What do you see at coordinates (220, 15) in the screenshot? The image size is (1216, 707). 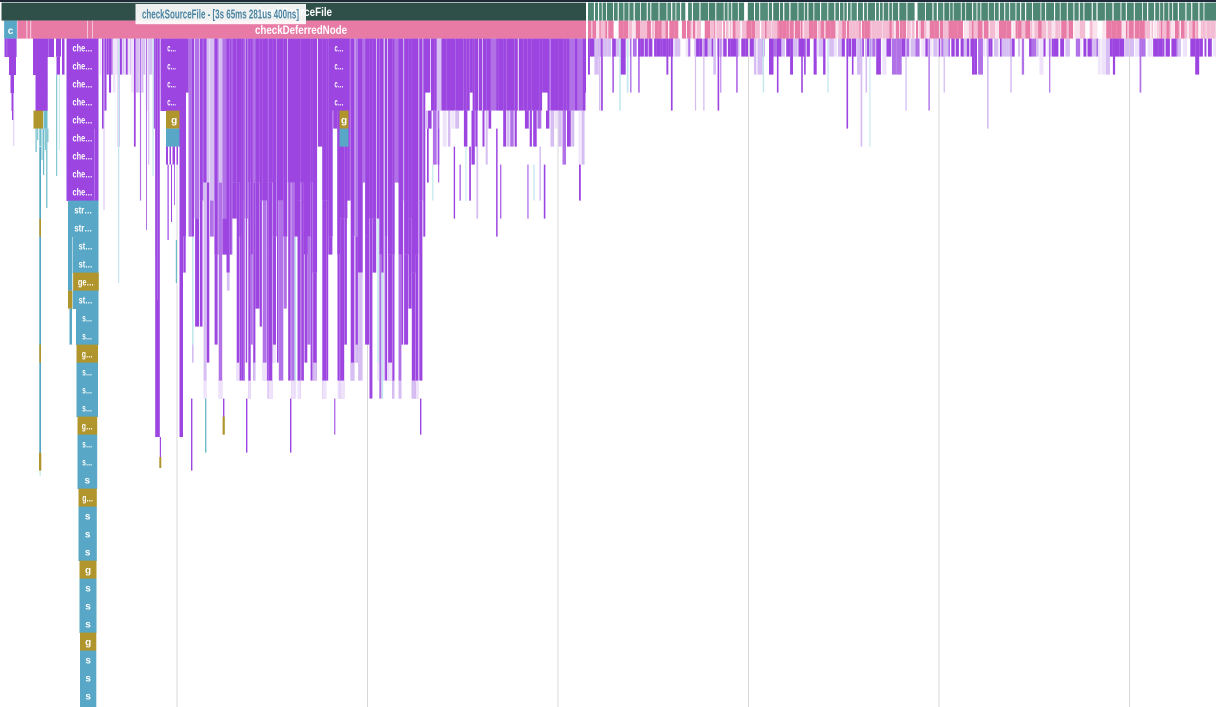 I see `svg-text:checkSourceFile - [3s 65ms 281: checkSourceFile - [3s 65ms 281us 400ns]` at bounding box center [220, 15].